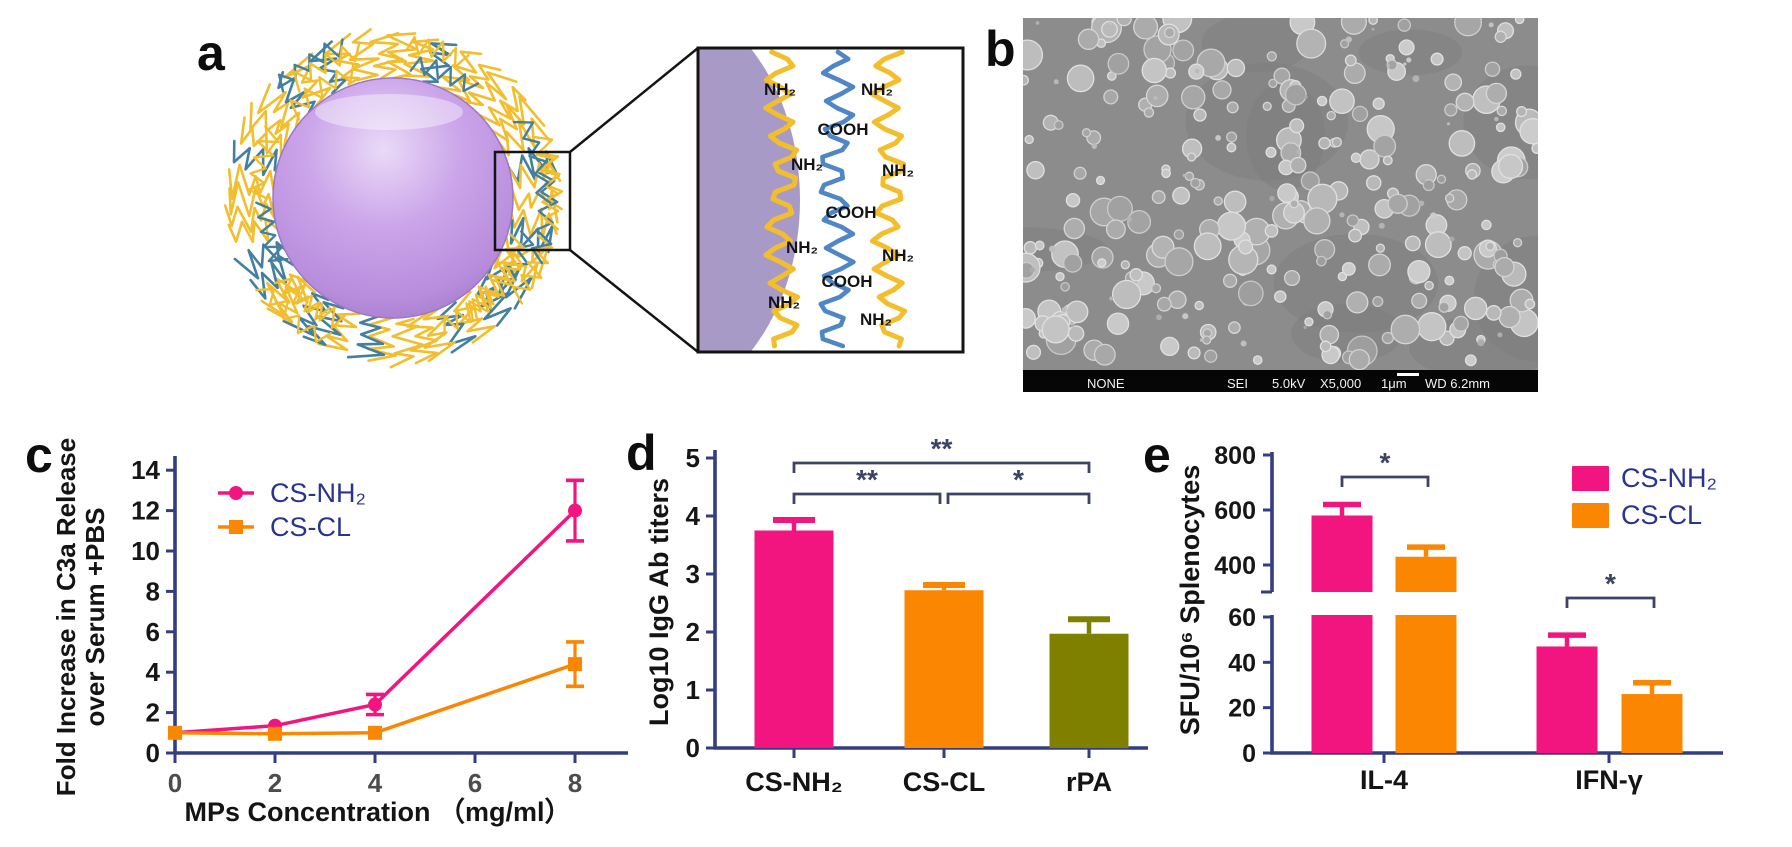 The height and width of the screenshot is (847, 1792). What do you see at coordinates (153, 632) in the screenshot?
I see `c-ytick-label: 6` at bounding box center [153, 632].